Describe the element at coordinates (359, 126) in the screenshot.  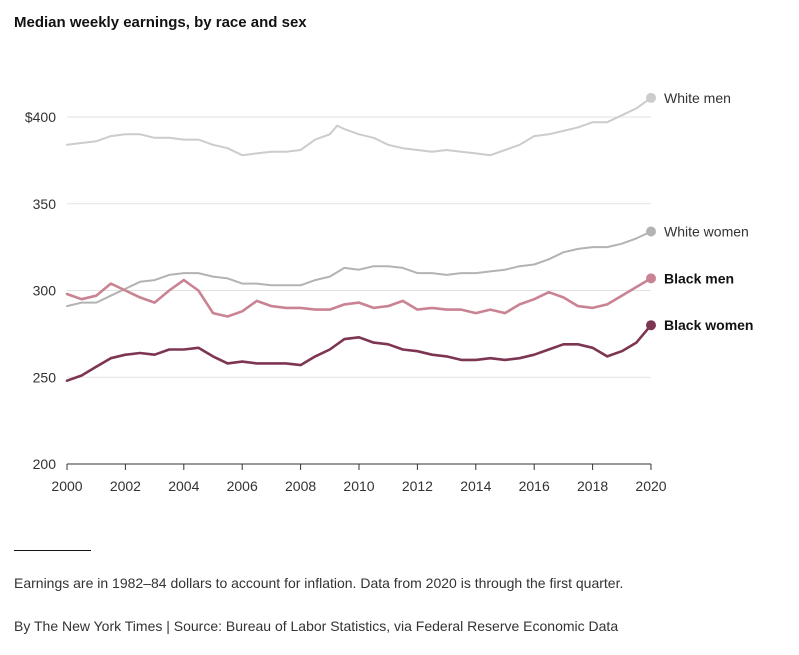
I see `series-line-white-men` at that location.